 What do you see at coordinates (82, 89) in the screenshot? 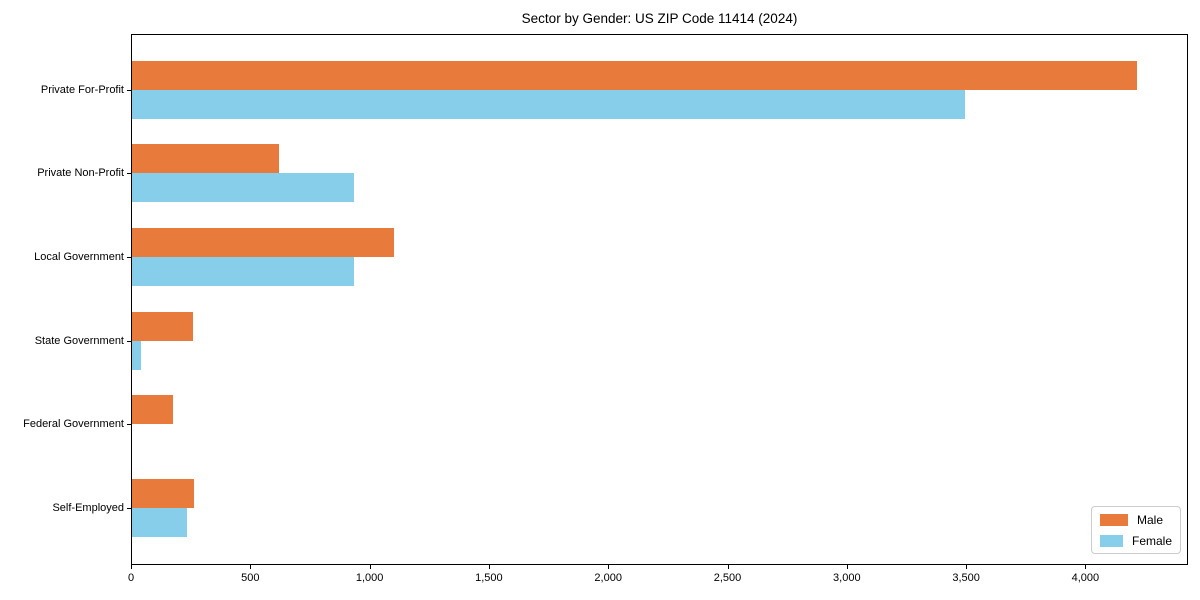
I see `y-axis-label-private-for-profit: Private For-Profit` at bounding box center [82, 89].